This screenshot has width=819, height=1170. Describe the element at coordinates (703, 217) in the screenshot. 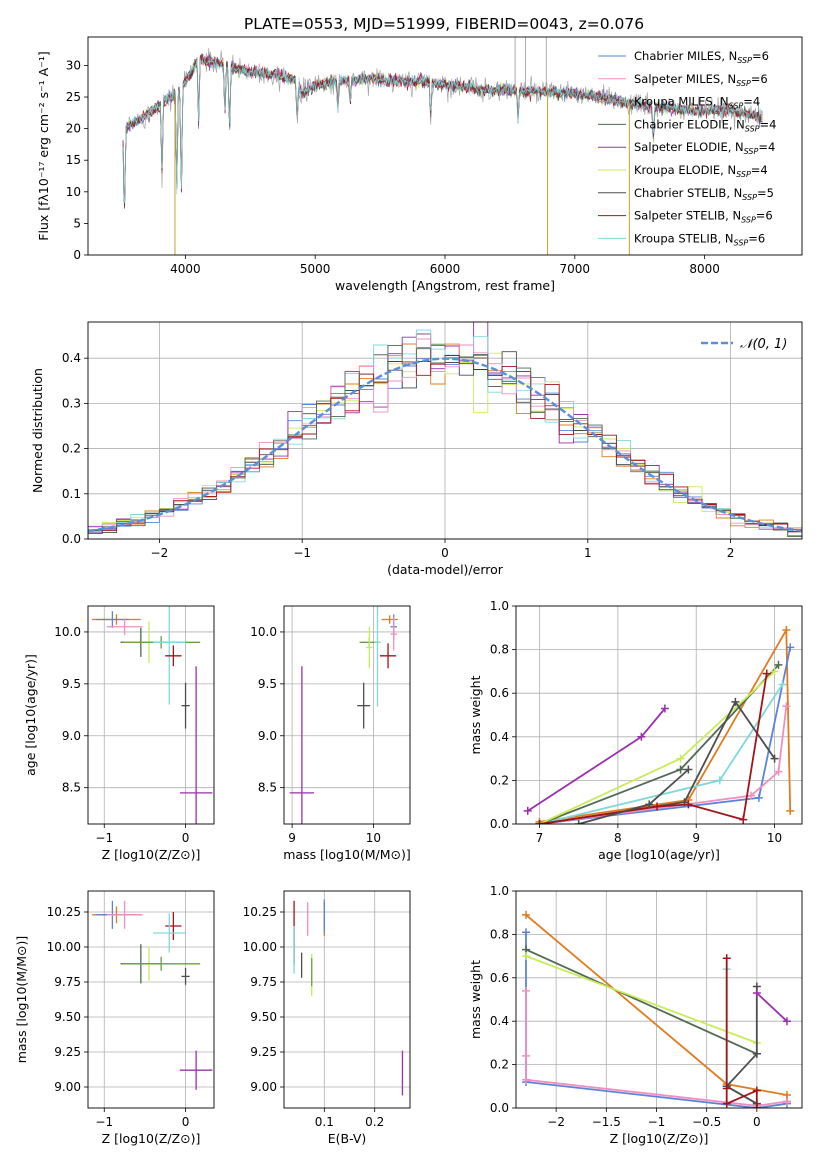

I see `legend-entry: Salpeter STELIB, NSSP=6` at that location.